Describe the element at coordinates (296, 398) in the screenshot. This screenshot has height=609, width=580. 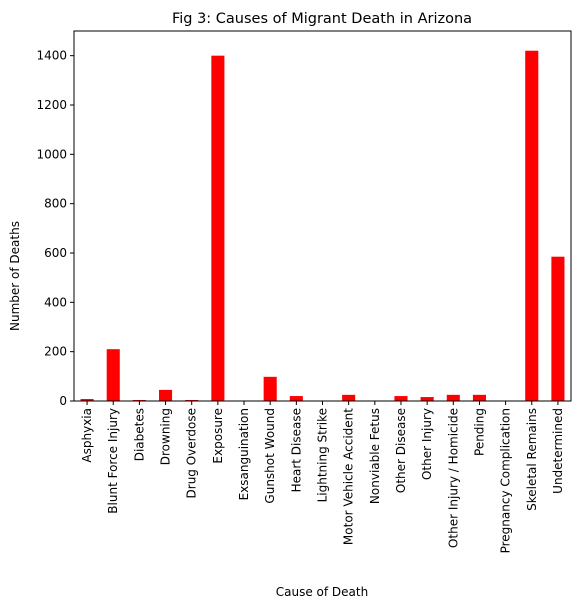
I see `bar-heart-disease` at that location.